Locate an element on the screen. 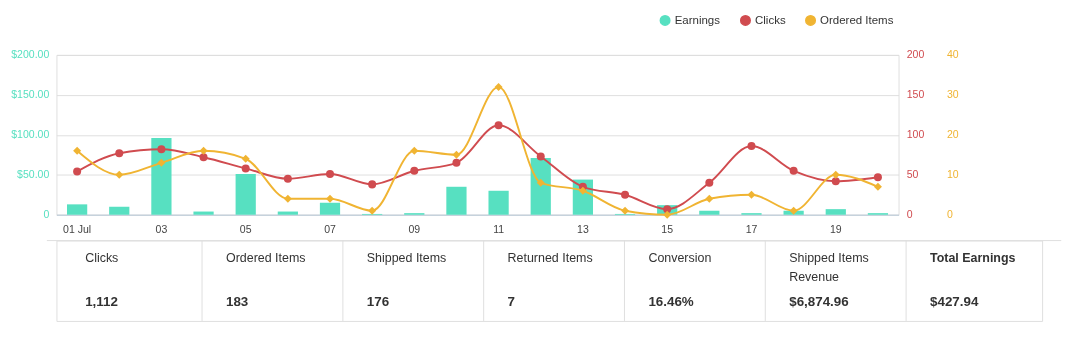 Image resolution: width=1067 pixels, height=343 pixels. text: Returned Items is located at coordinates (550, 257).